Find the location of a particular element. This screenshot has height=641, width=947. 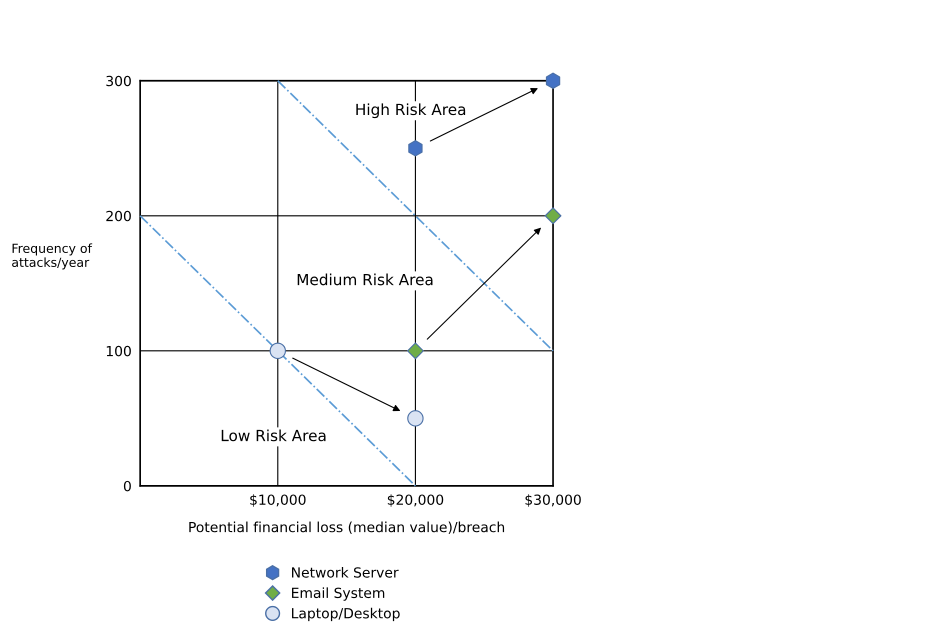

legend-label: Laptop/Desktop is located at coordinates (346, 615).